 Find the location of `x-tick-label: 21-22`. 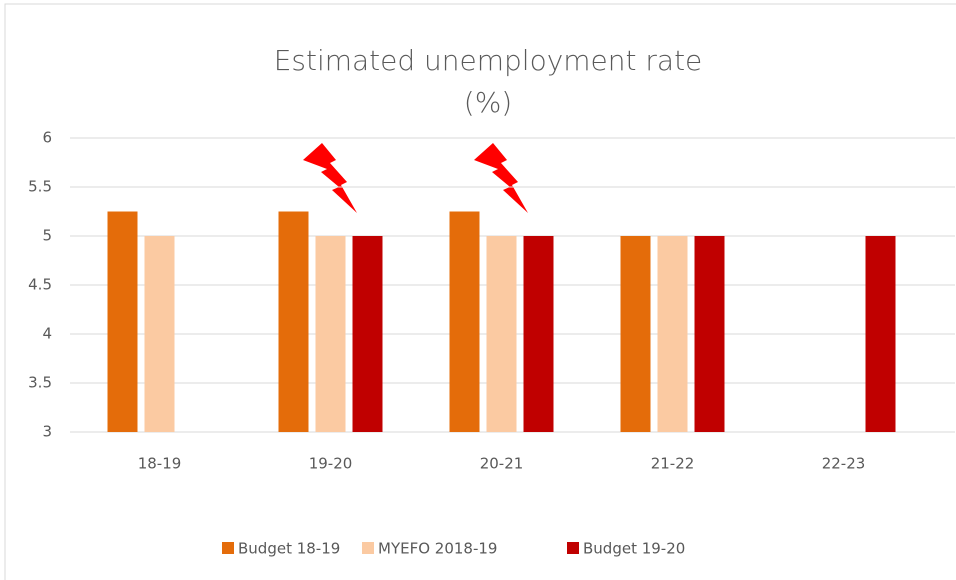

x-tick-label: 21-22 is located at coordinates (673, 464).